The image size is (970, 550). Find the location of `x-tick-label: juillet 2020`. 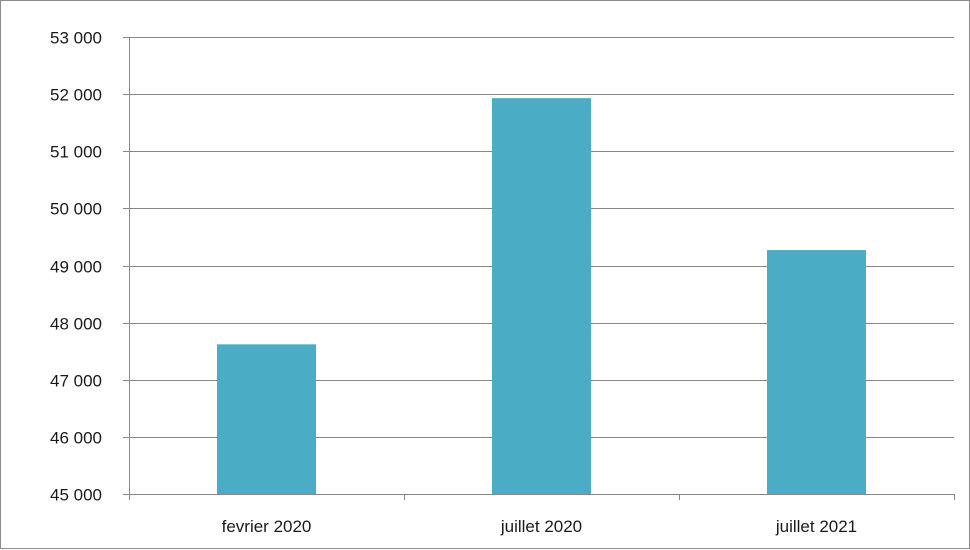

x-tick-label: juillet 2020 is located at coordinates (541, 526).